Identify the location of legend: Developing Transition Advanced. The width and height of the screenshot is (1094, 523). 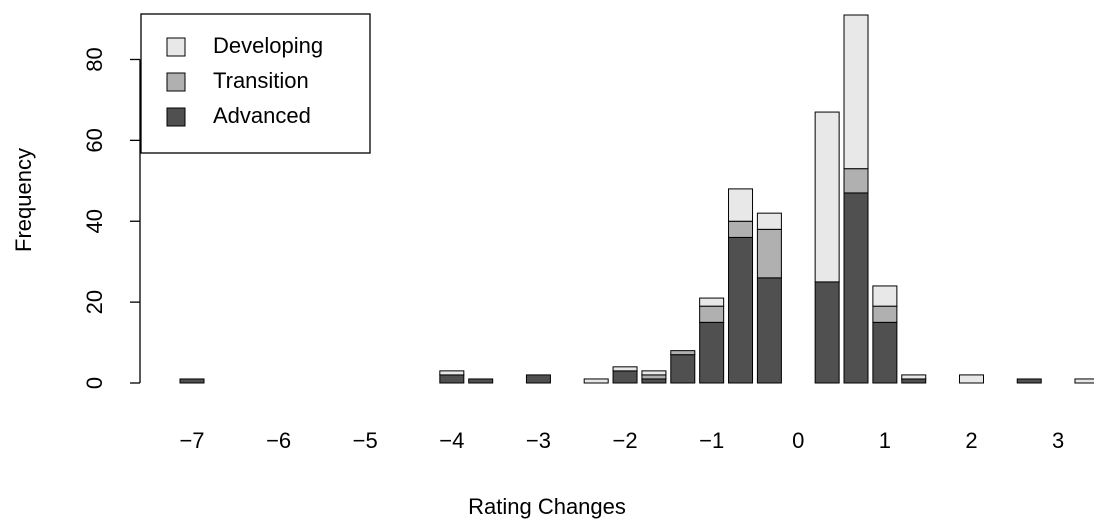
(255, 83).